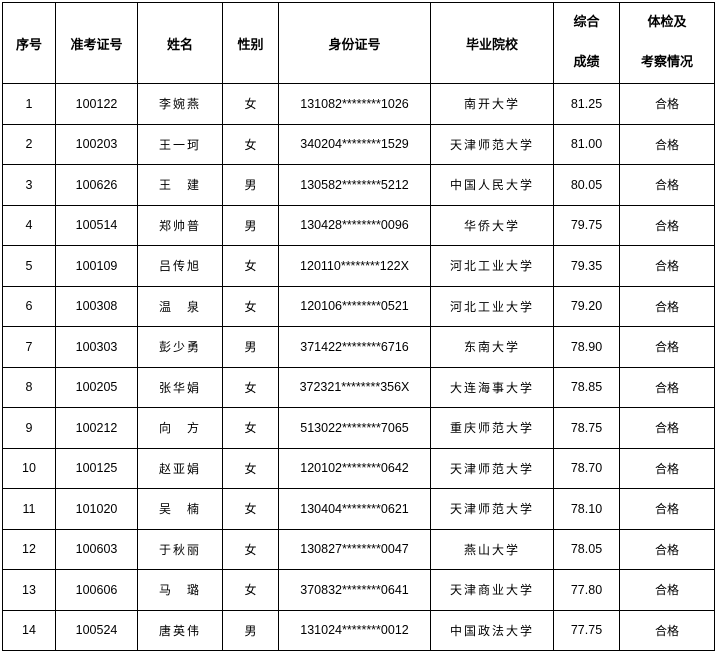  Describe the element at coordinates (96, 509) in the screenshot. I see `cell-exam-id: 101020` at that location.